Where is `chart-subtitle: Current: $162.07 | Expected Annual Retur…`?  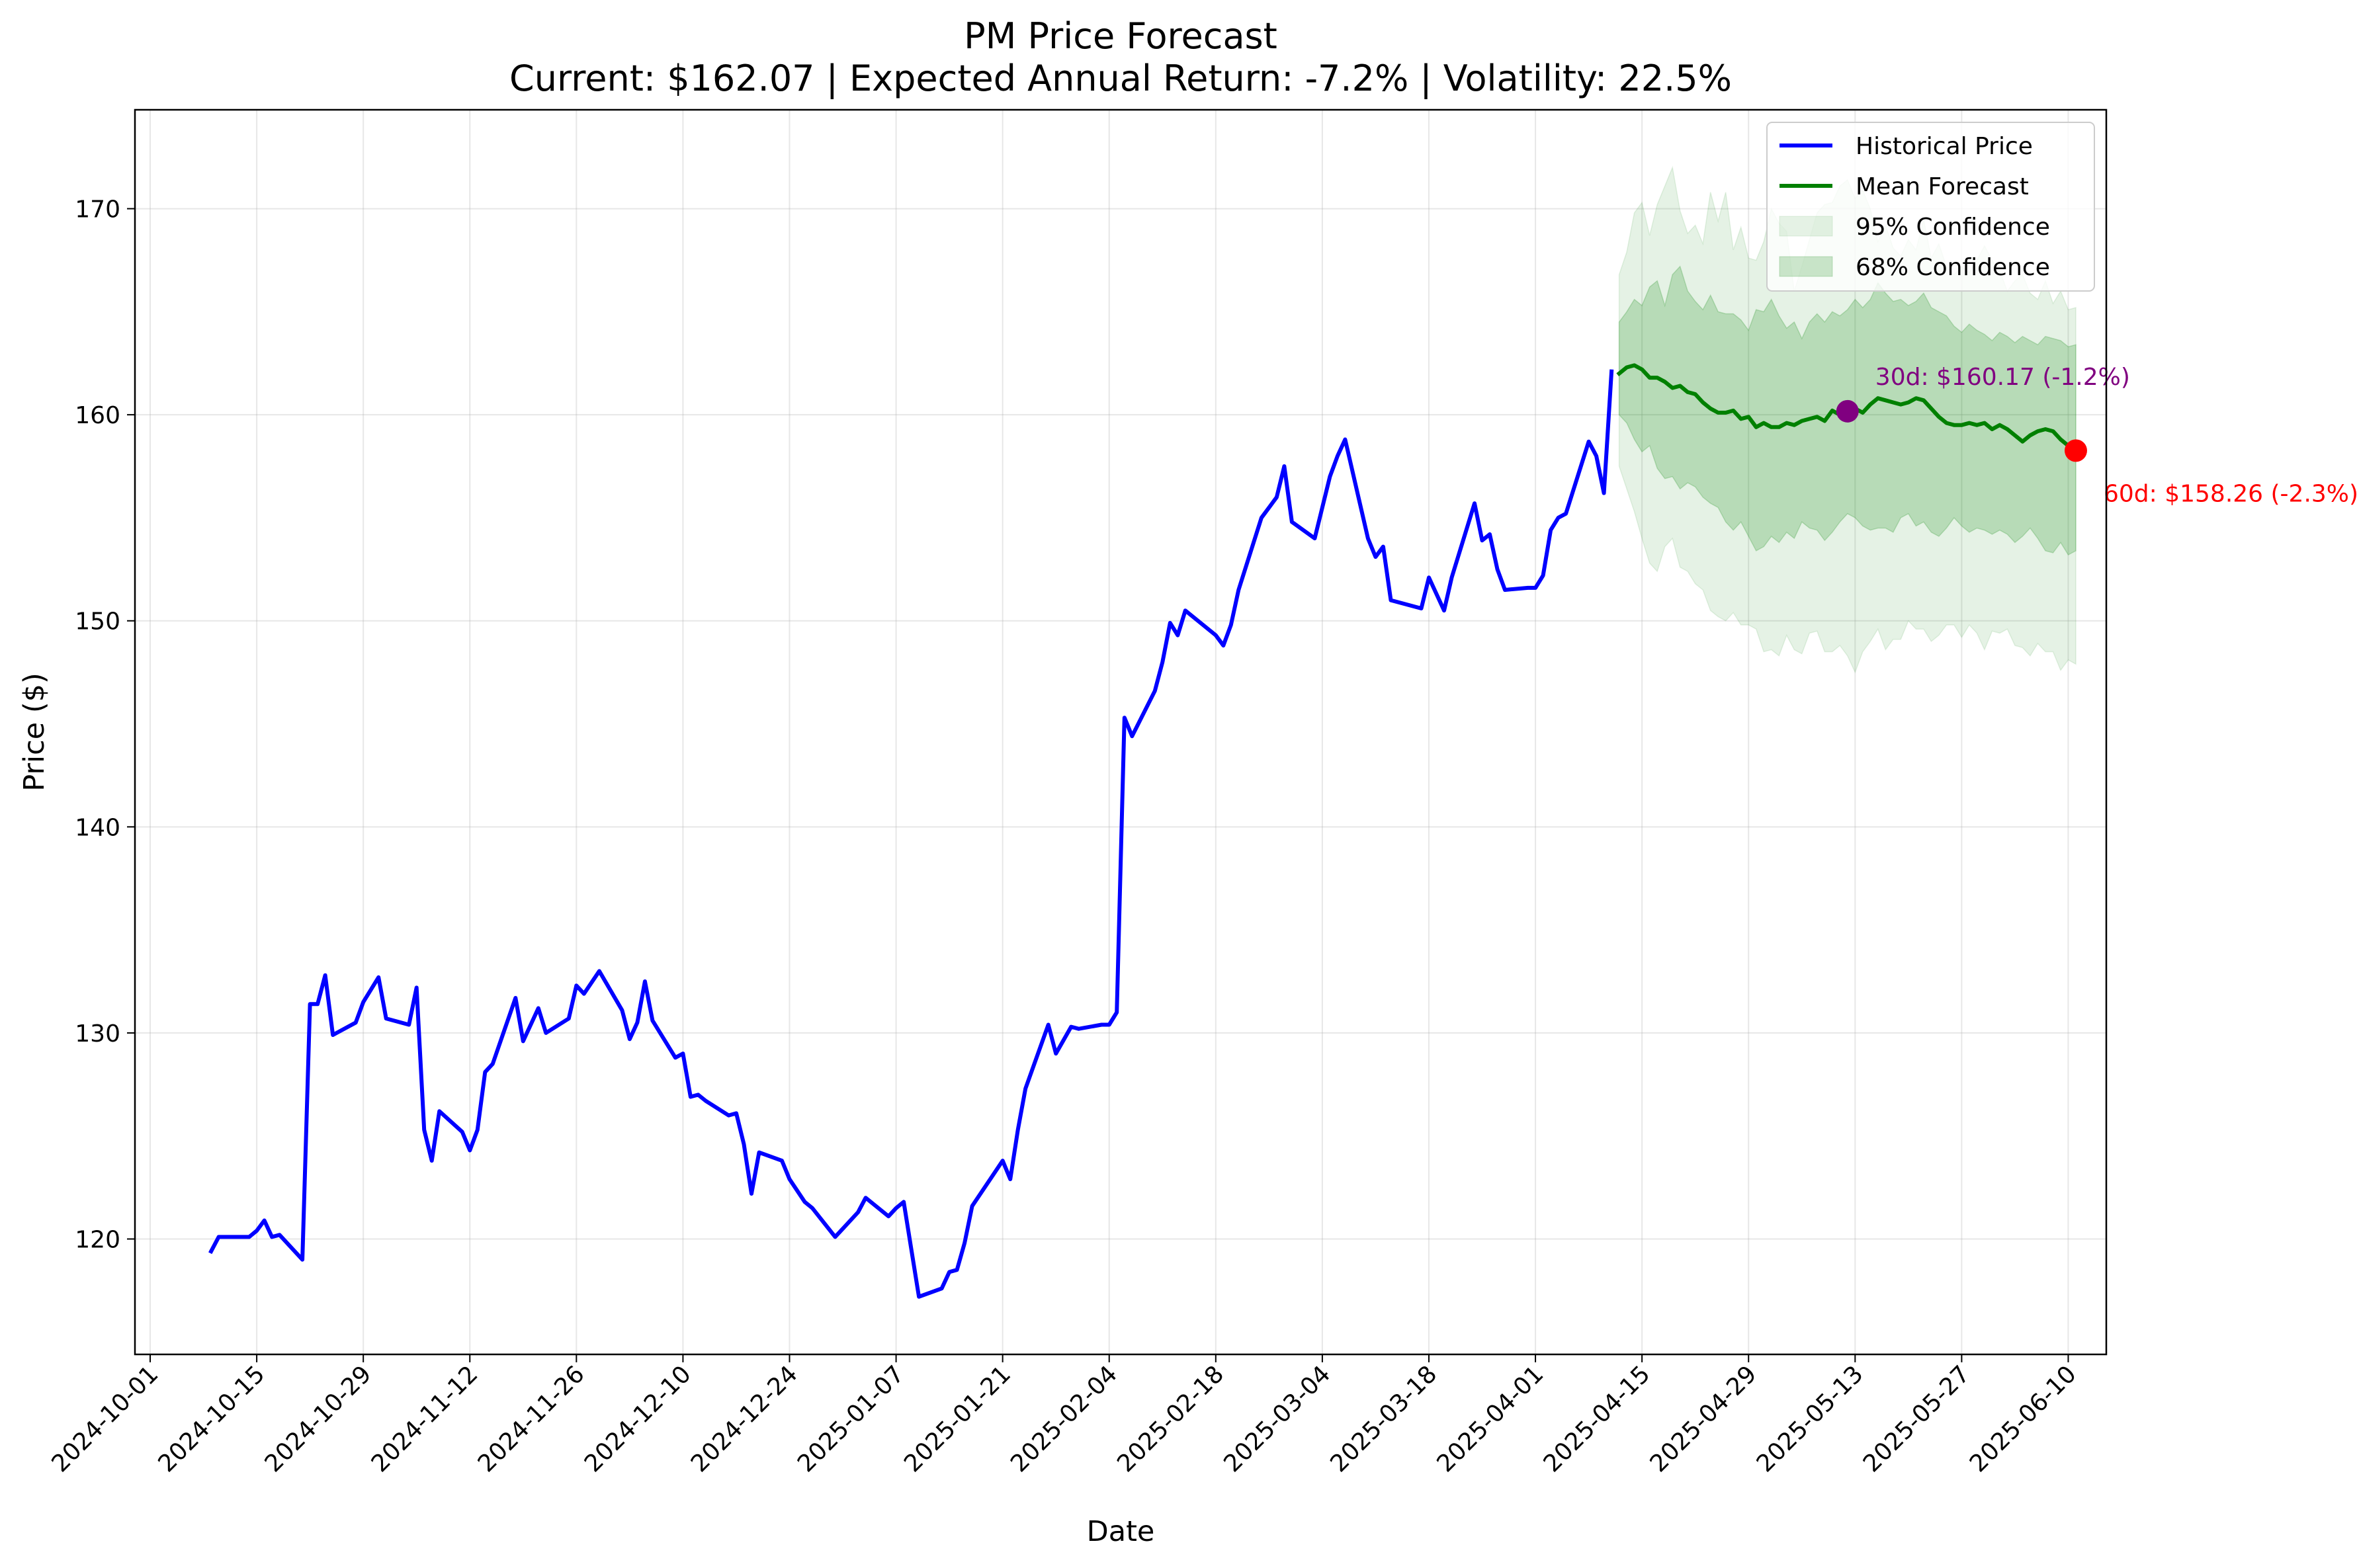 chart-subtitle: Current: $162.07 | Expected Annual Retur… is located at coordinates (1120, 78).